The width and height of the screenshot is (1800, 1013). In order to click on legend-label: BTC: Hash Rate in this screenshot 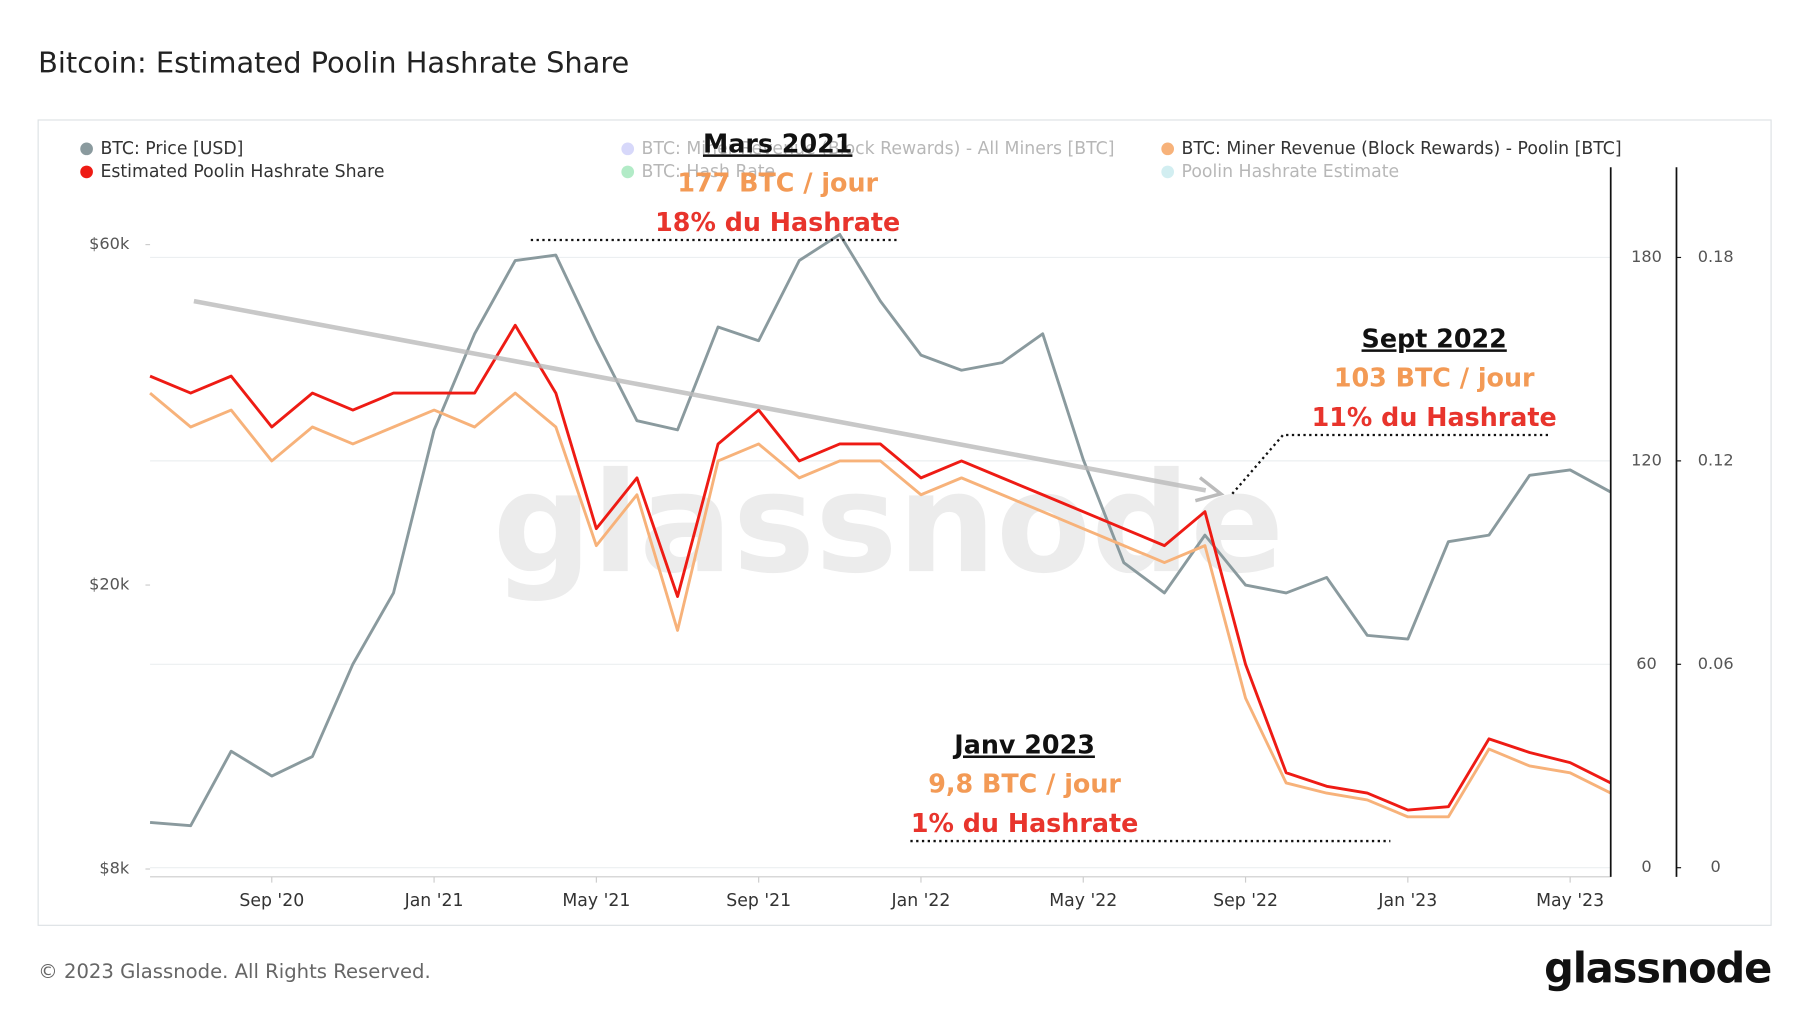, I will do `click(709, 172)`.